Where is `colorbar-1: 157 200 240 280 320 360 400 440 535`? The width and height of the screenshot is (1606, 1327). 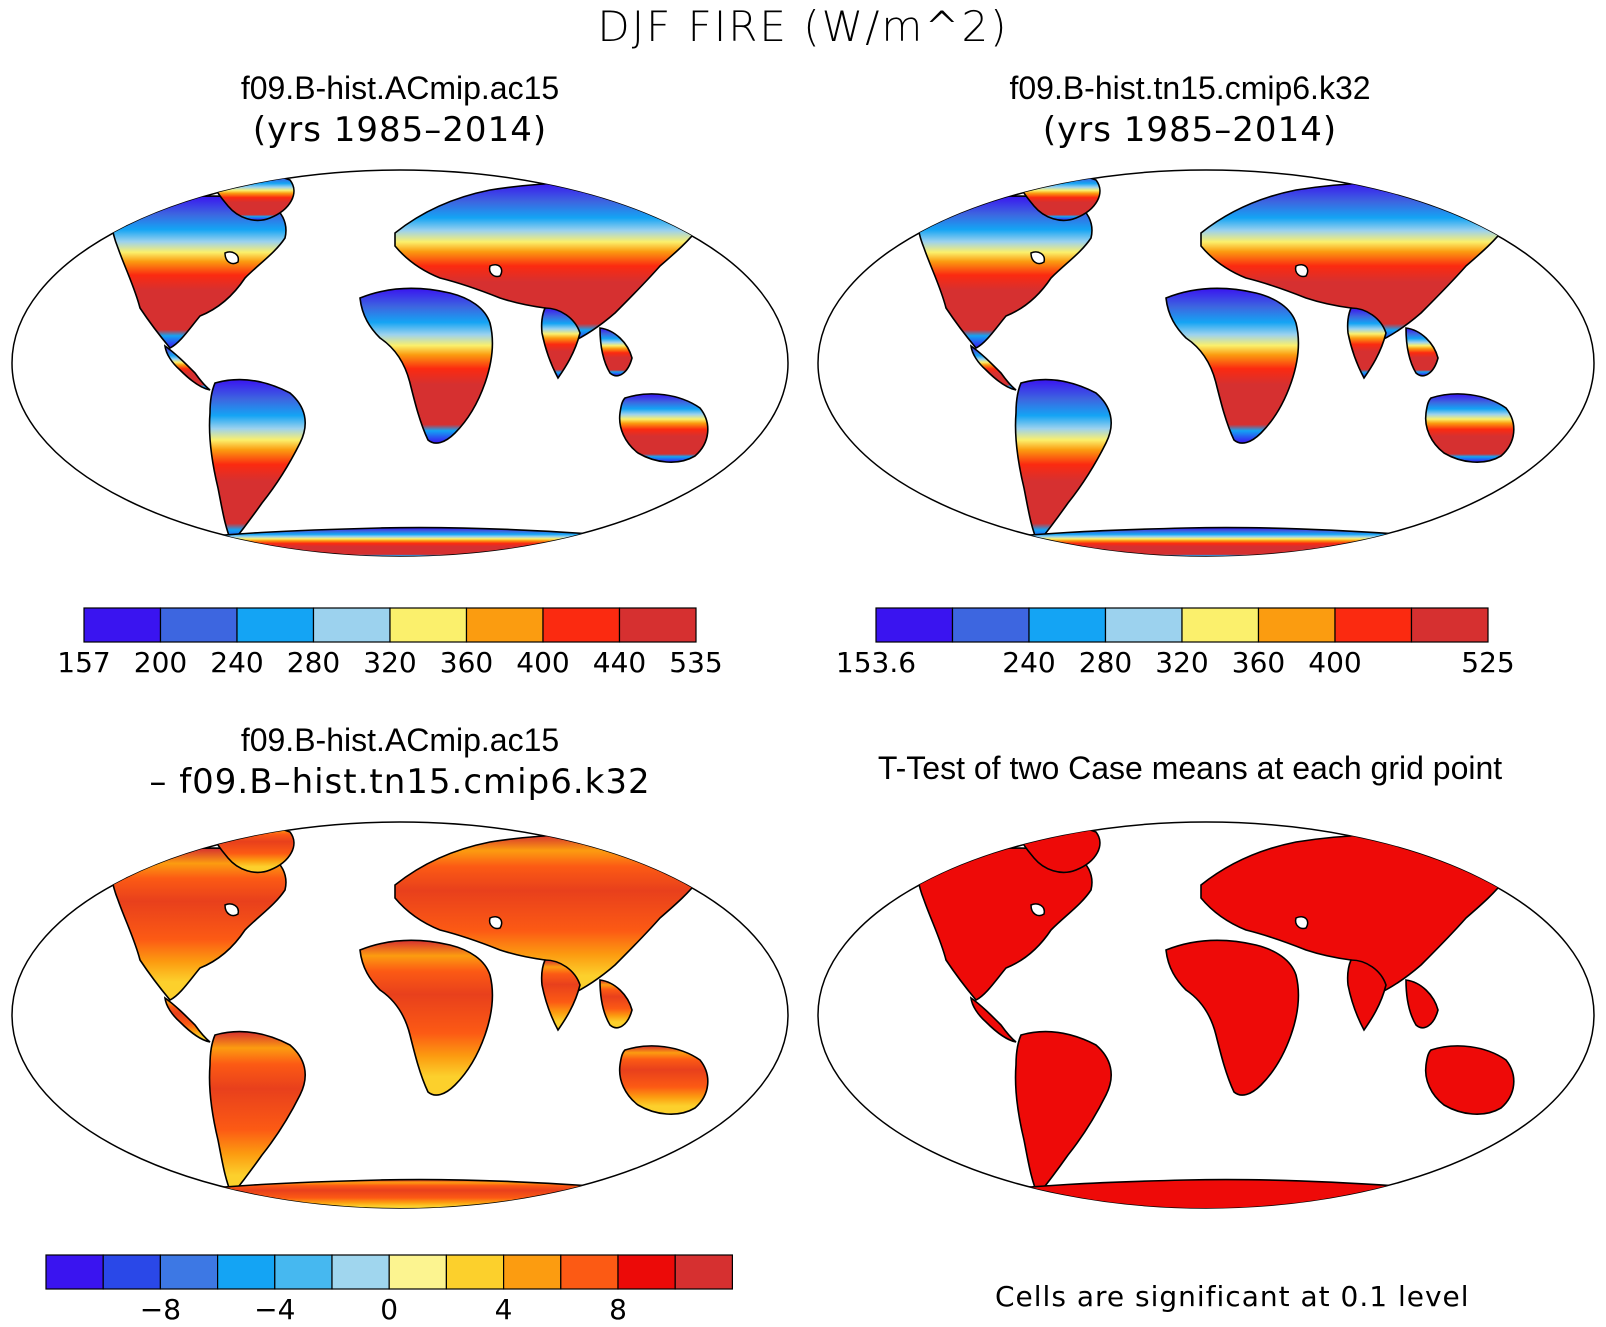 colorbar-1: 157 200 240 280 320 360 400 440 535 is located at coordinates (390, 643).